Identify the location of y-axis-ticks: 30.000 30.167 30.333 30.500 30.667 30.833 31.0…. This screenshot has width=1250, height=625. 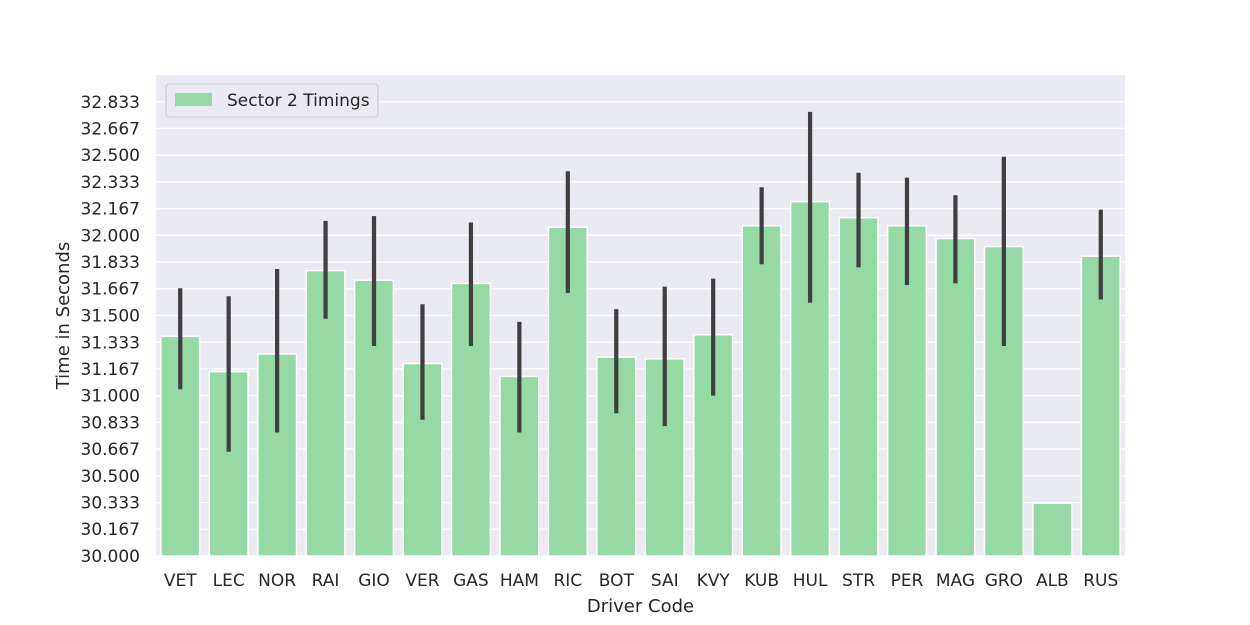
(110, 330).